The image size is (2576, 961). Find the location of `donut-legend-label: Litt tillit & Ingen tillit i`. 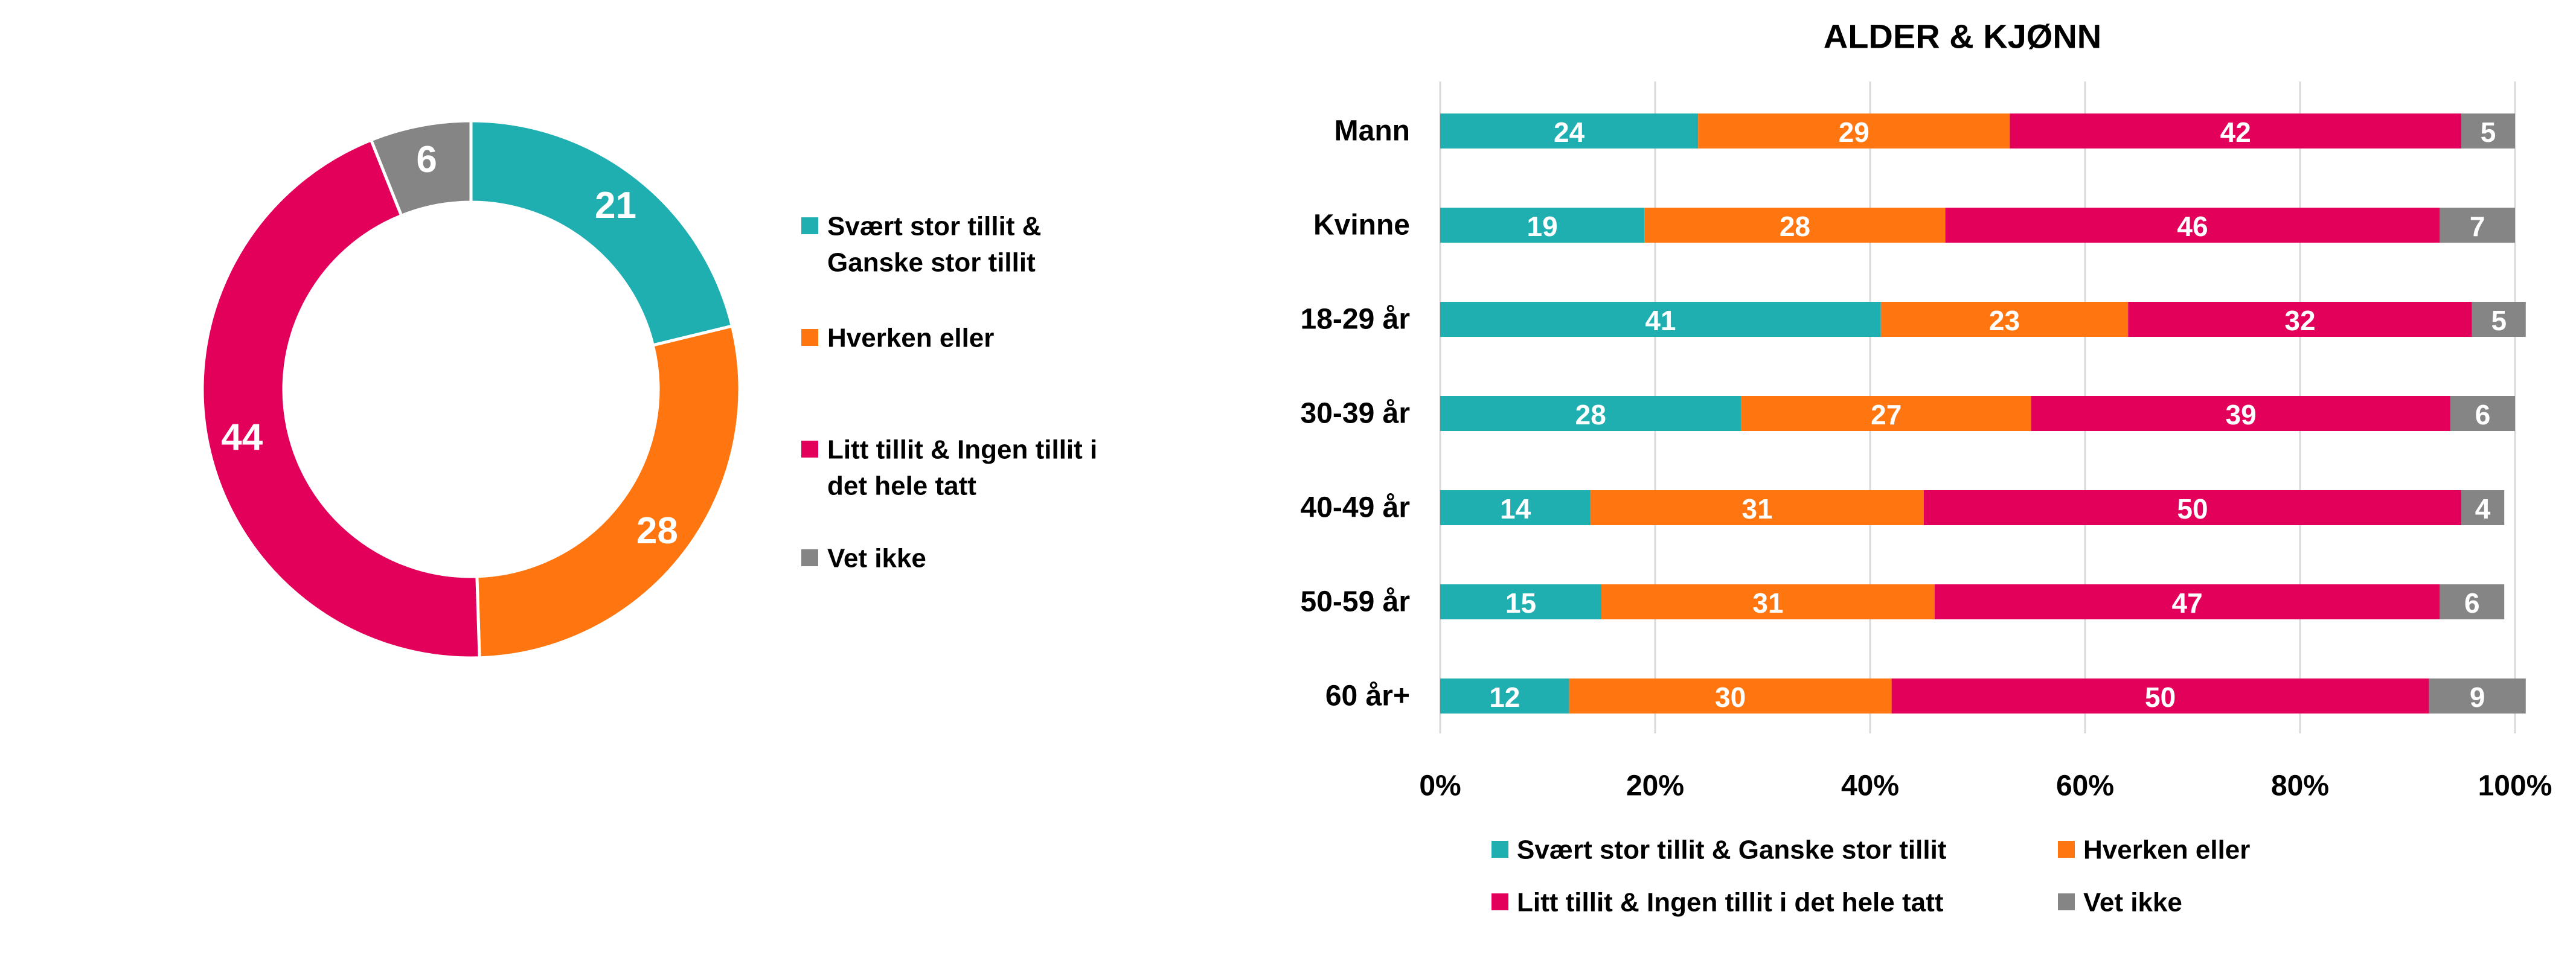

donut-legend-label: Litt tillit & Ingen tillit i is located at coordinates (962, 450).